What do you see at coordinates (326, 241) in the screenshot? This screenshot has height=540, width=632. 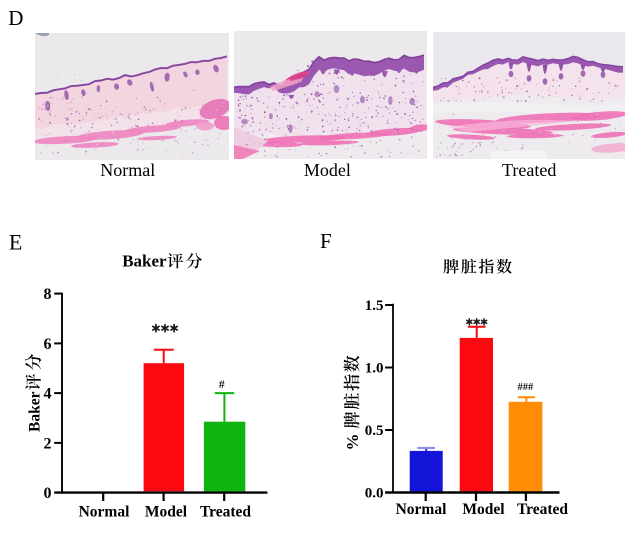 I see `svg-text: F` at bounding box center [326, 241].